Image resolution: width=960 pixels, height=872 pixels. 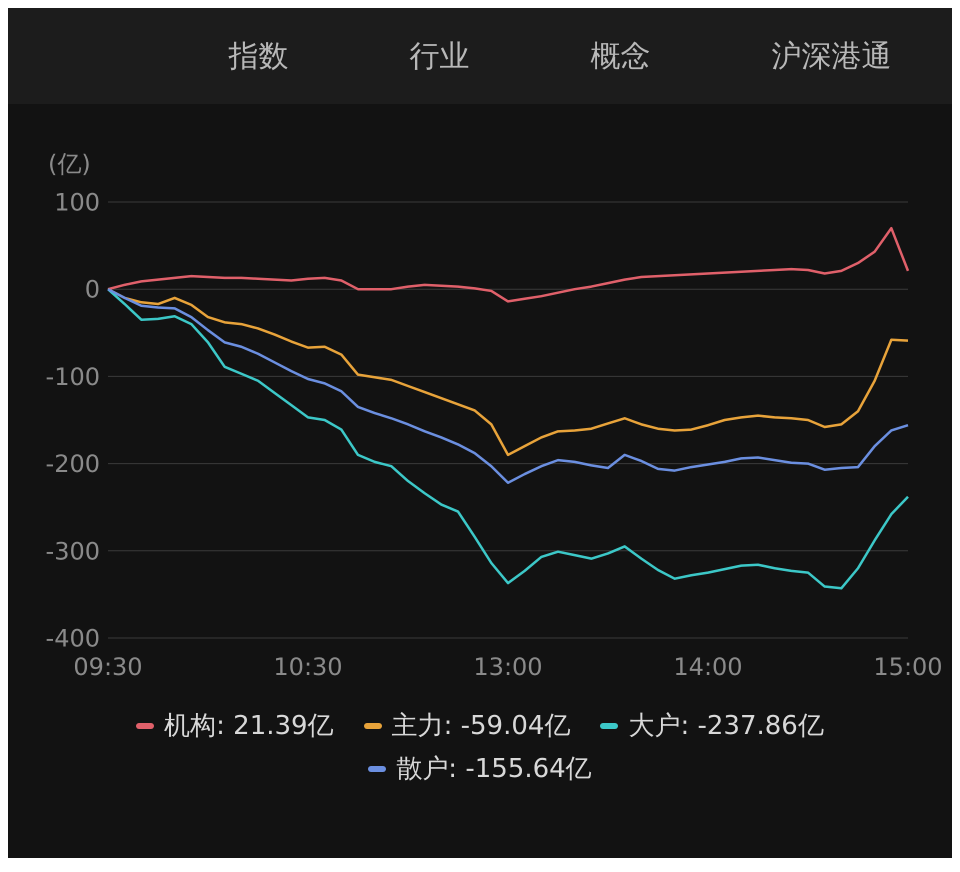 What do you see at coordinates (249, 726) in the screenshot?
I see `legend-label: 机构: 21.39亿` at bounding box center [249, 726].